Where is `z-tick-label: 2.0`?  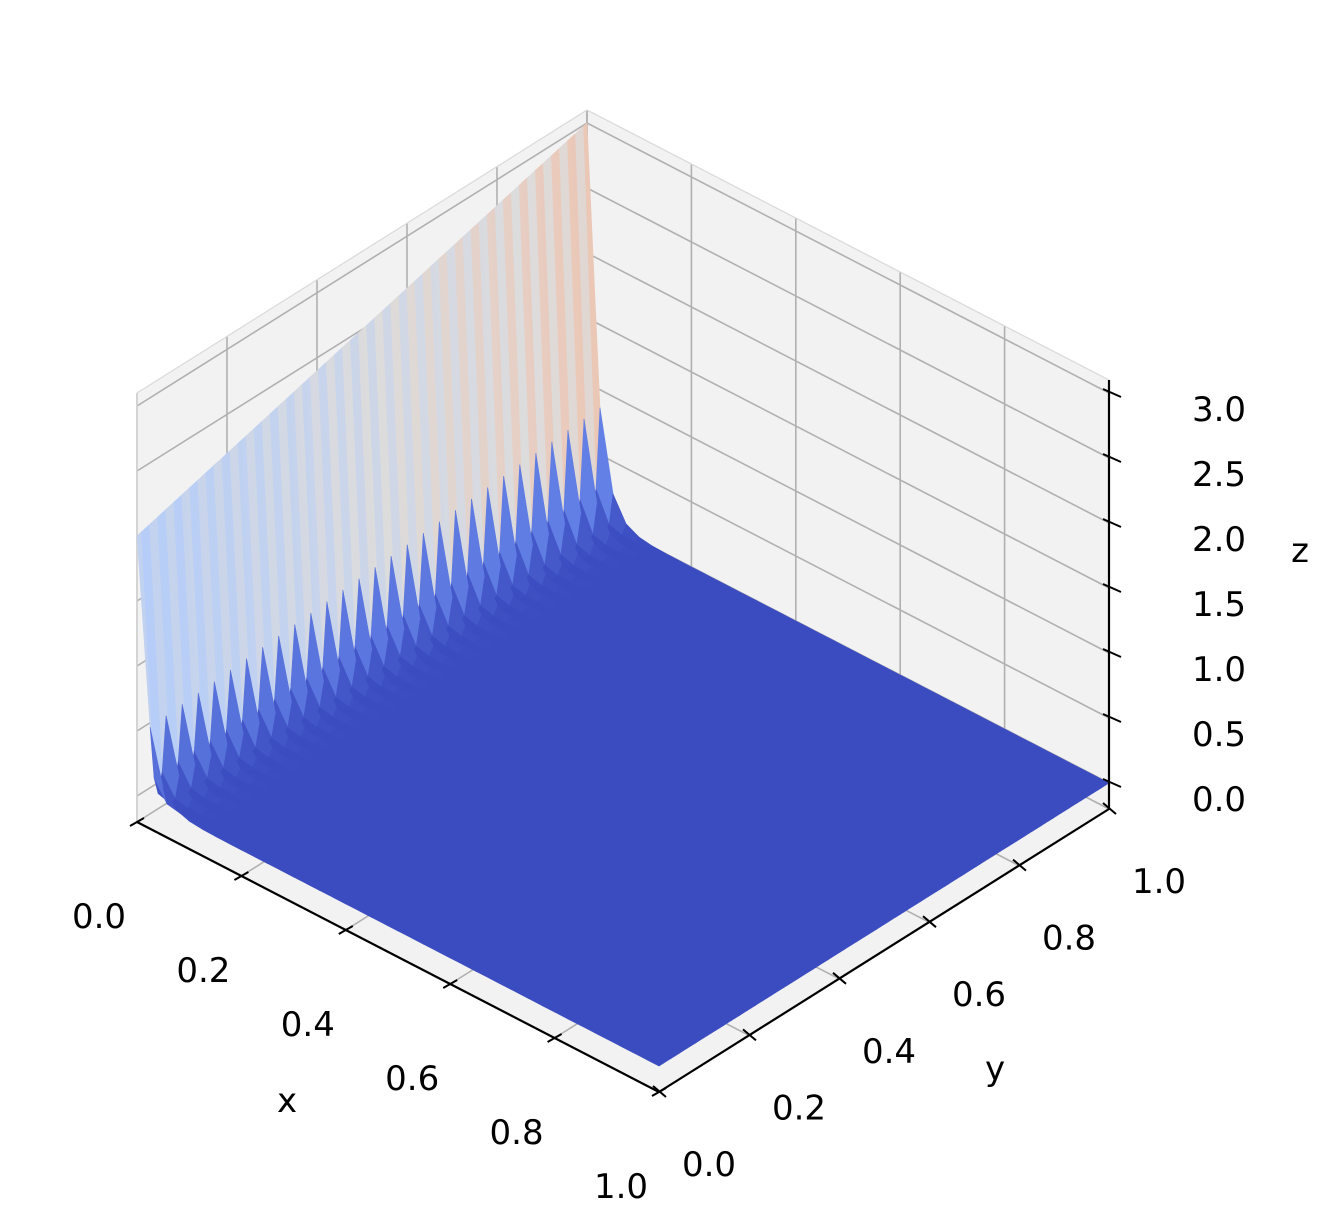
z-tick-label: 2.0 is located at coordinates (1219, 540).